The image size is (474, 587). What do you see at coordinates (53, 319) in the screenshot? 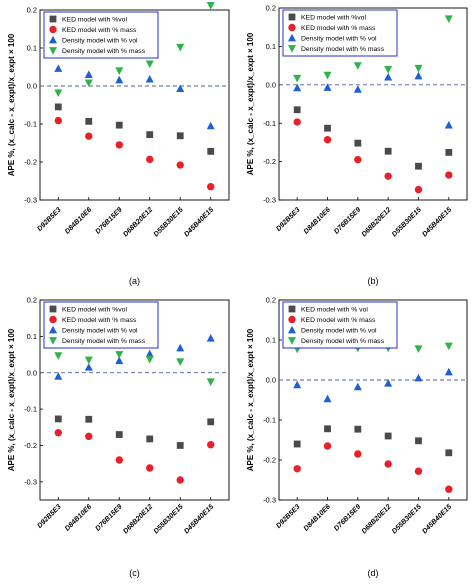
I see `legend-marker-circle` at bounding box center [53, 319].